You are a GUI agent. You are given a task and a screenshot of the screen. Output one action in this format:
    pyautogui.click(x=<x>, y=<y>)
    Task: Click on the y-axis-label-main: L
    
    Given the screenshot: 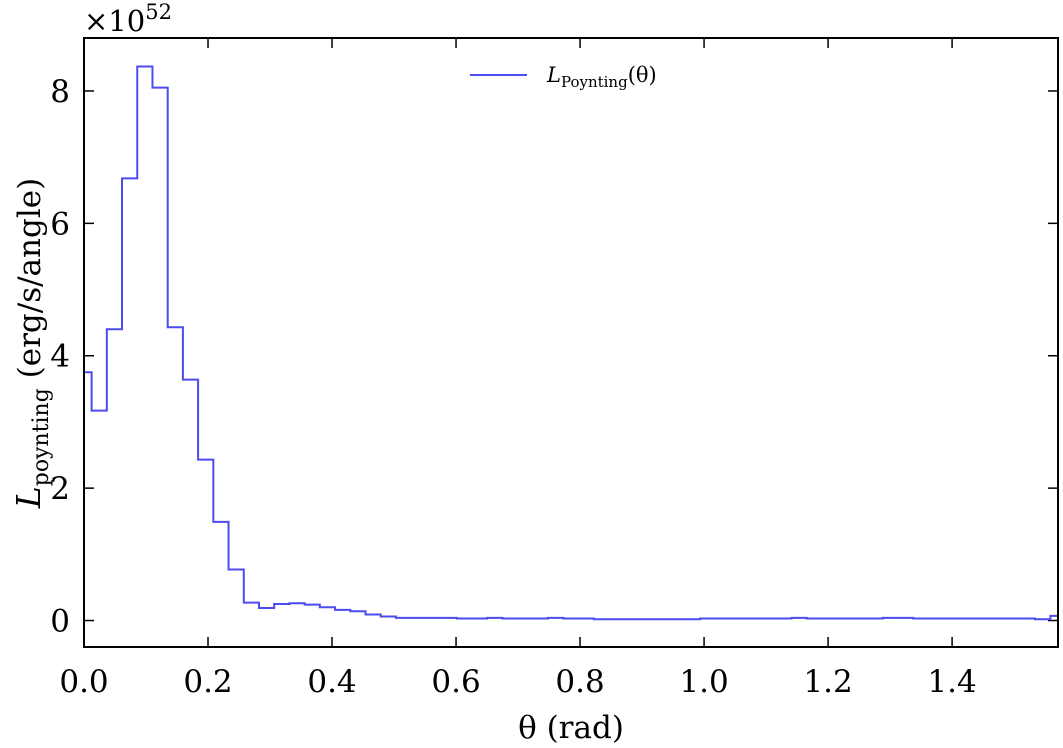 What is the action you would take?
    pyautogui.click(x=28, y=497)
    